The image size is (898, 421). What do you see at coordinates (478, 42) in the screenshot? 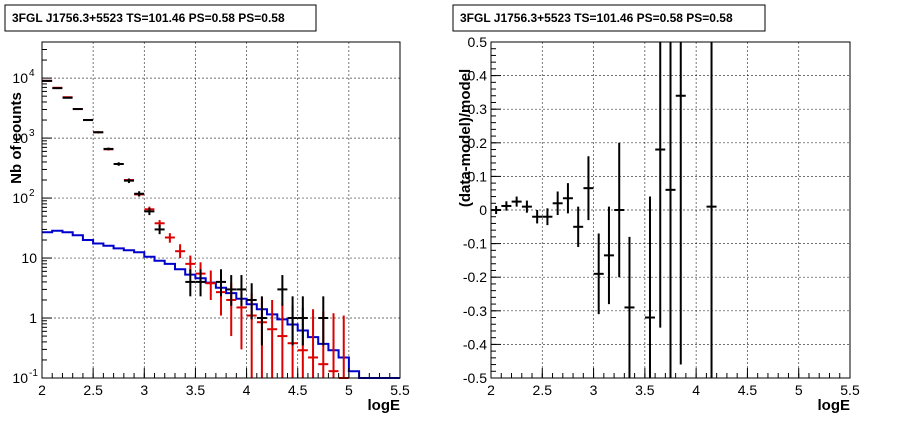
I see `right-y-tick-label: 0.5` at bounding box center [478, 42].